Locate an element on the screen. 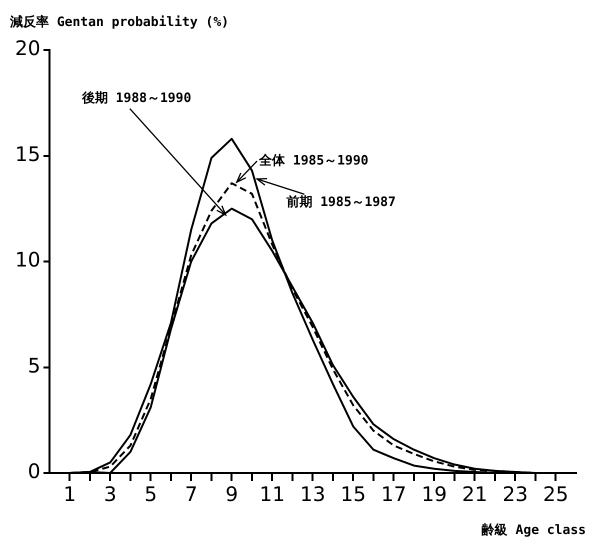  y-tick-label: 15 is located at coordinates (27, 154).